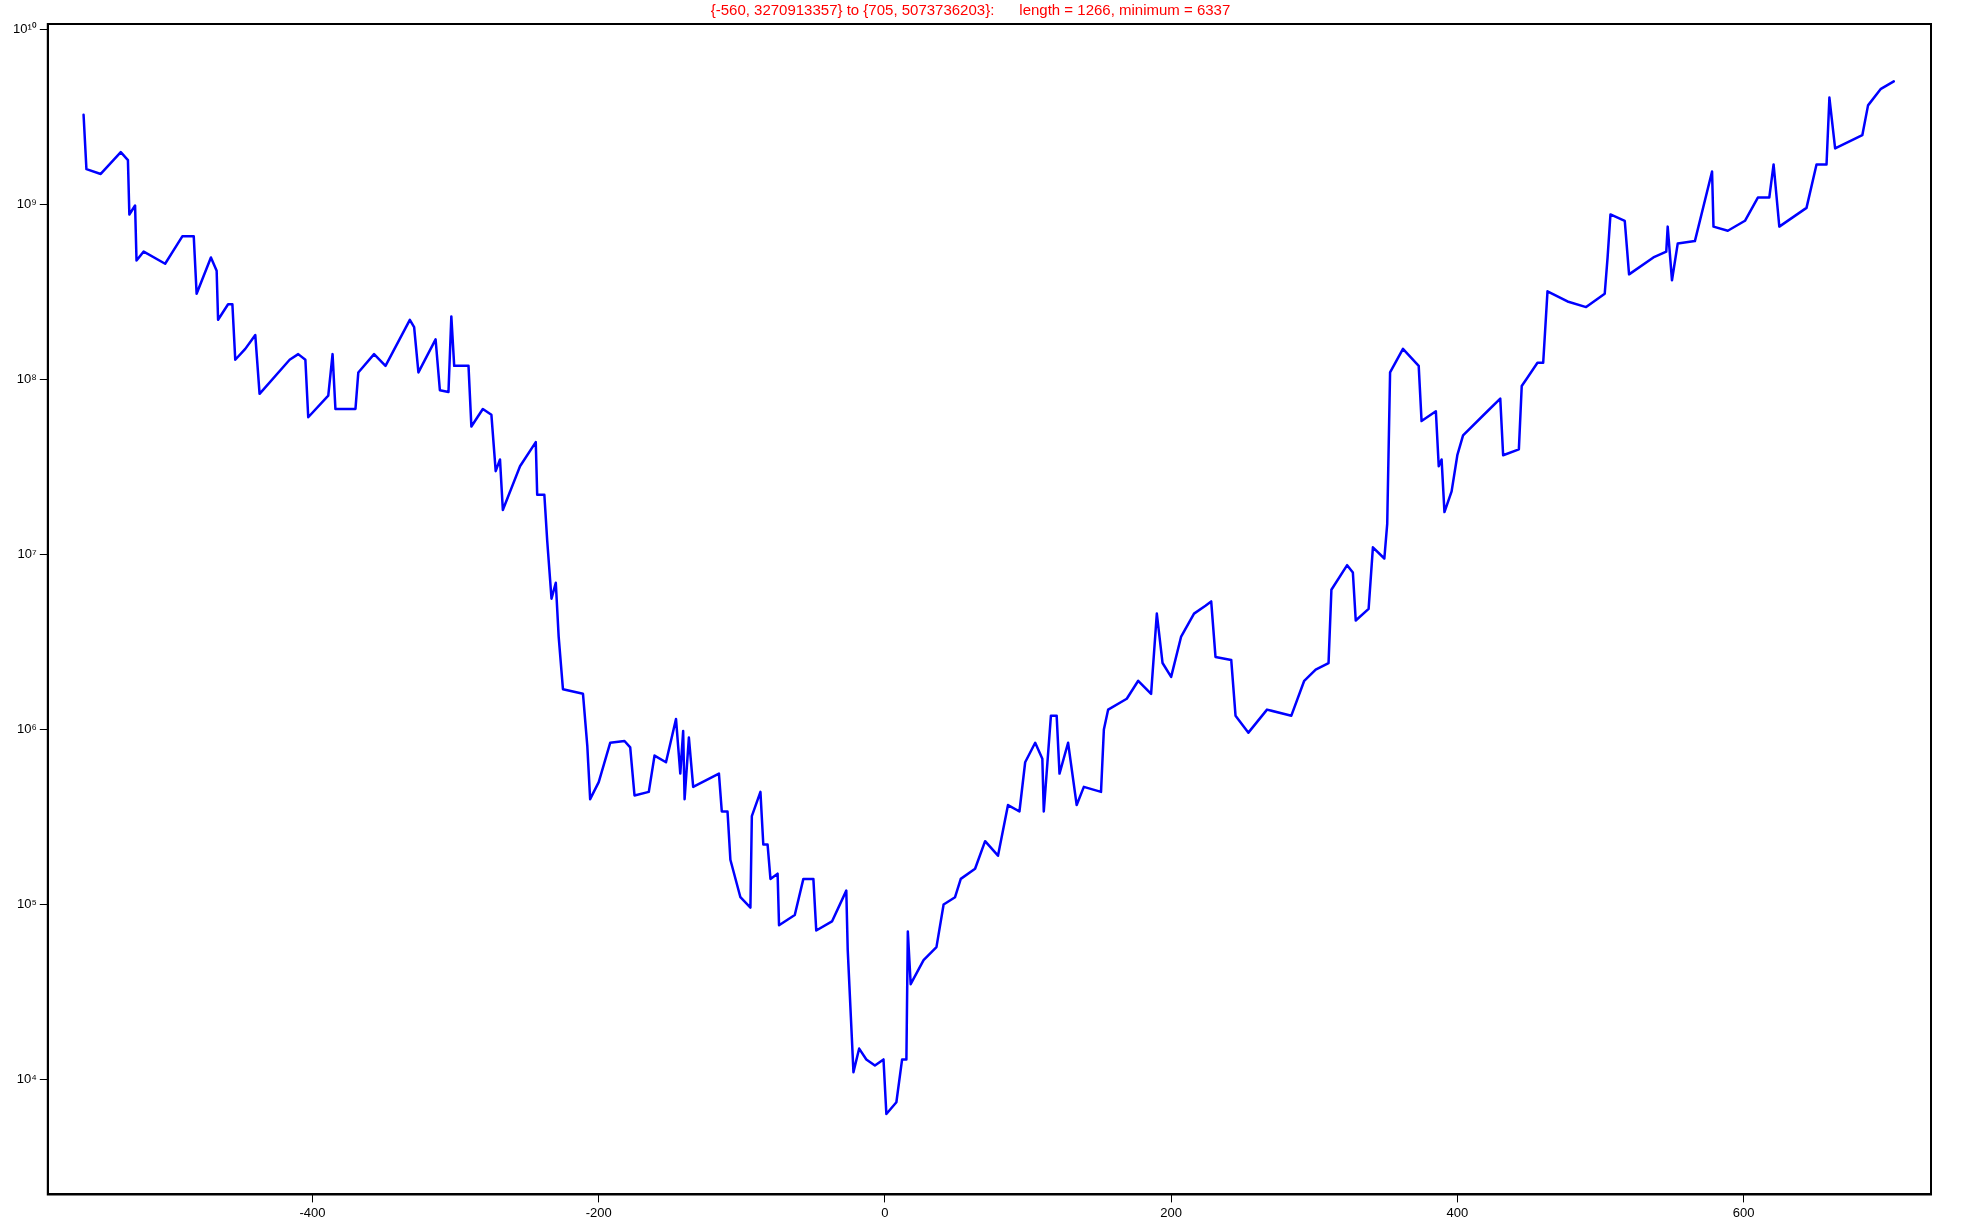  Describe the element at coordinates (26, 204) in the screenshot. I see `y-tick-label: 10⁹` at that location.